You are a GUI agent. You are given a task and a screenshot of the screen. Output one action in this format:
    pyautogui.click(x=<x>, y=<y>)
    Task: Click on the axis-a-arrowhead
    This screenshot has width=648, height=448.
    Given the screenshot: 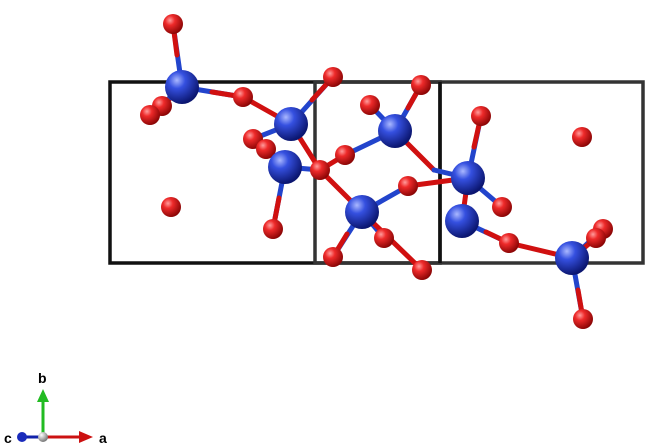 What is the action you would take?
    pyautogui.click(x=86, y=437)
    